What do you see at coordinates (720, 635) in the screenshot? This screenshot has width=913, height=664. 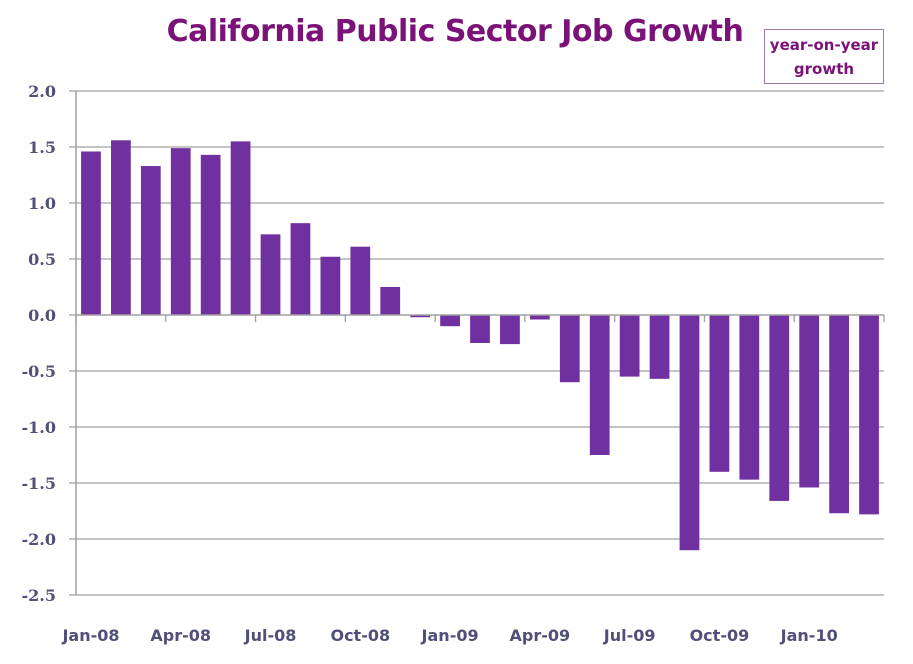 I see `x-tick-label: Oct-09` at bounding box center [720, 635].